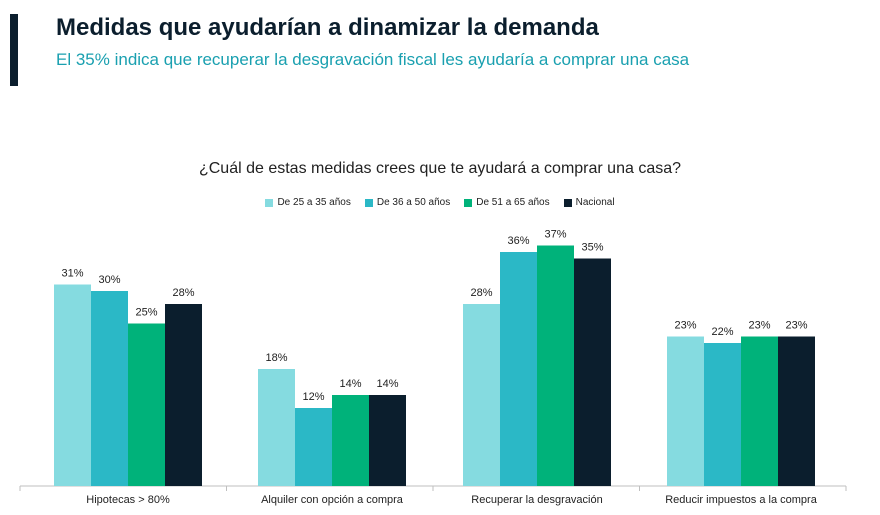 The image size is (880, 515). What do you see at coordinates (513, 202) in the screenshot?
I see `legend-label: De 51 a 65 años` at bounding box center [513, 202].